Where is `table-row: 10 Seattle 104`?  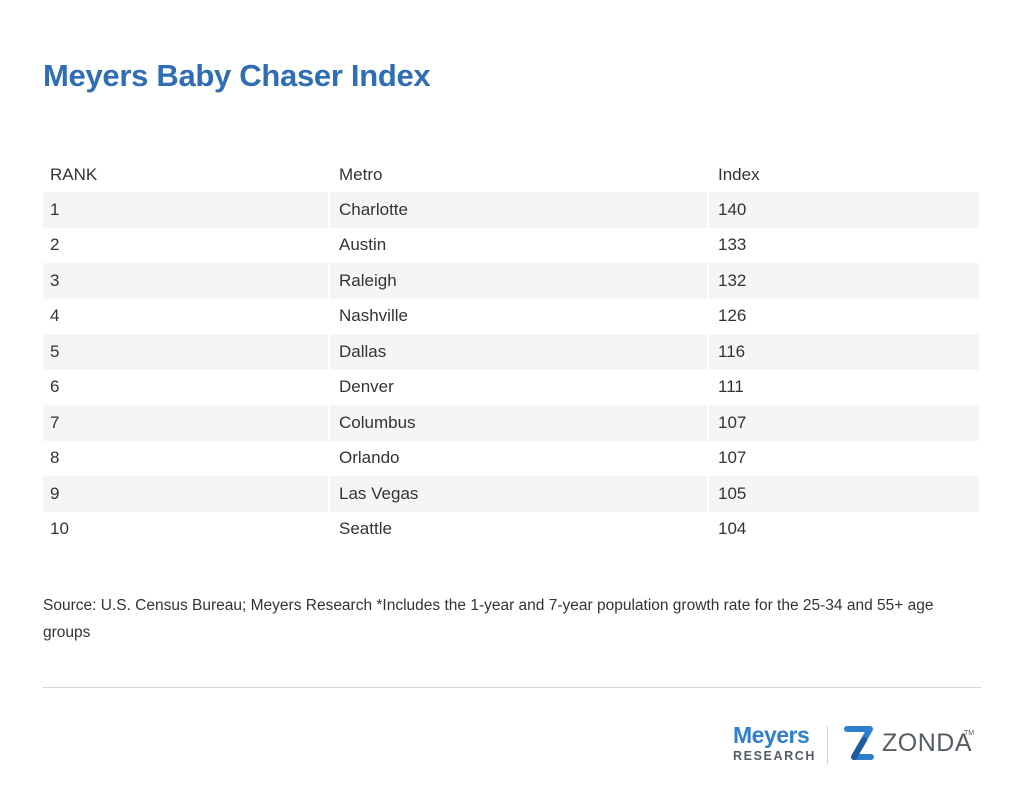
table-row: 10 Seattle 104 is located at coordinates (511, 530).